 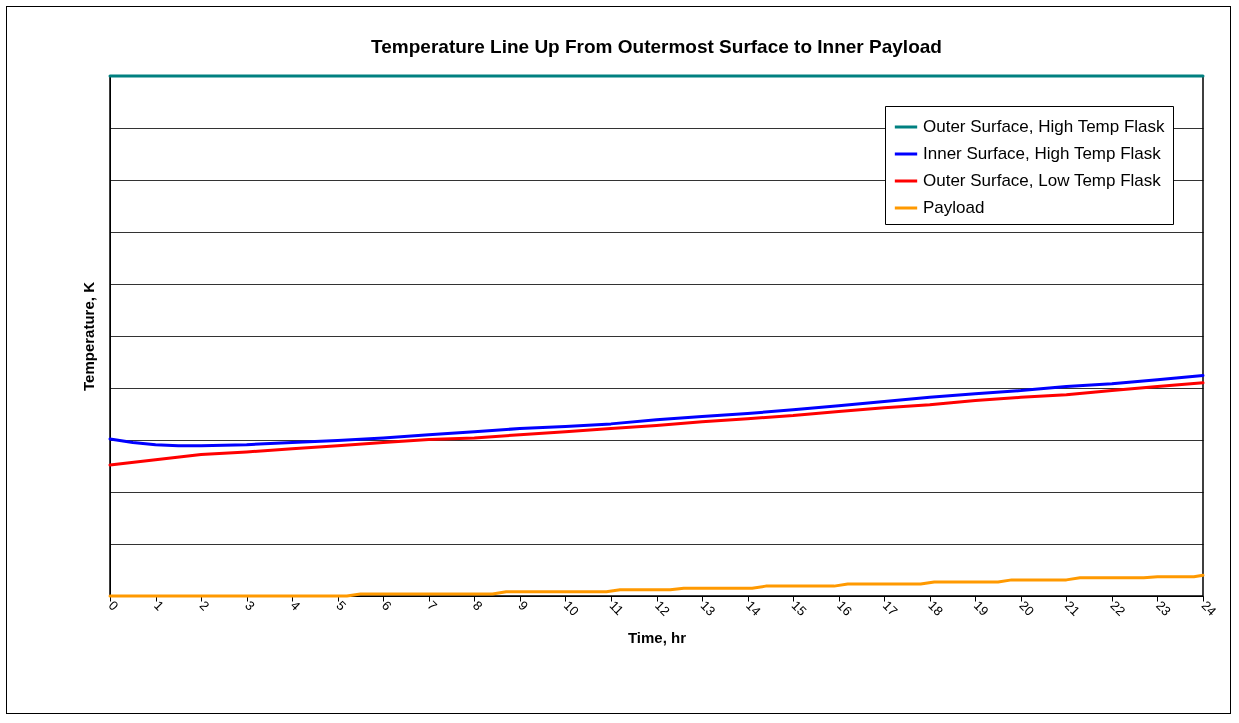 I want to click on x-tick-label: 10, so click(x=571, y=608).